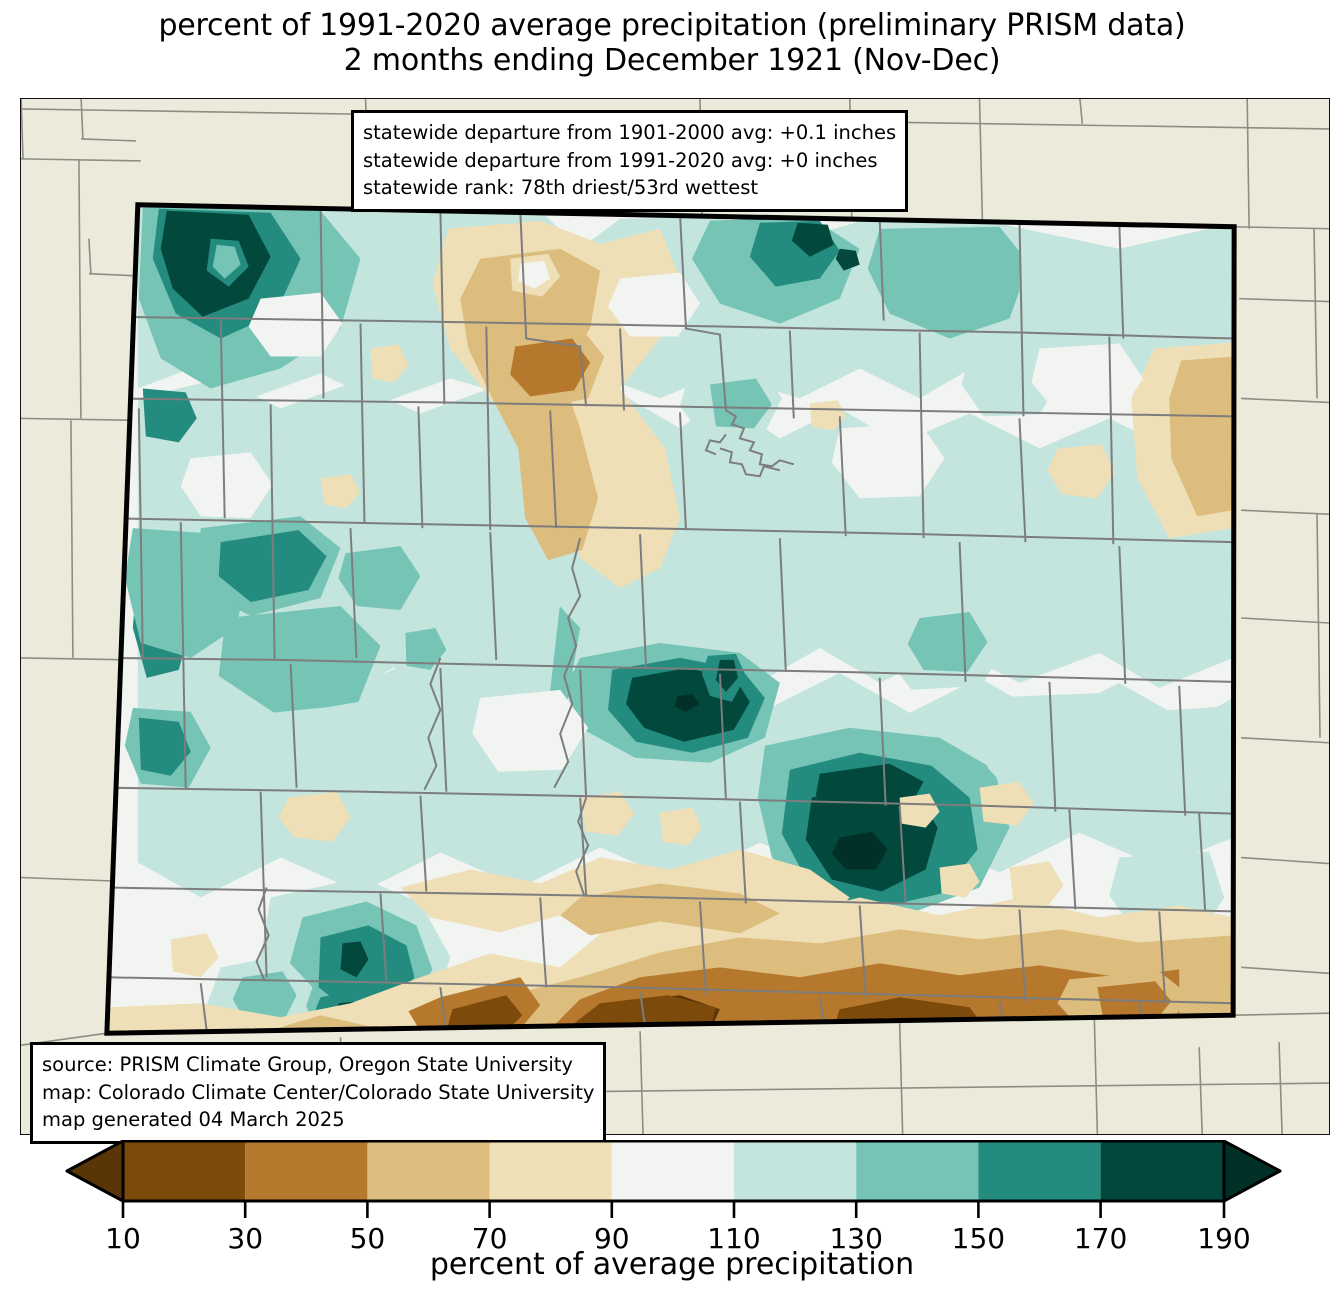 This screenshot has height=1299, width=1344. Describe the element at coordinates (855, 1236) in the screenshot. I see `colorbar-tick-6: 130` at that location.